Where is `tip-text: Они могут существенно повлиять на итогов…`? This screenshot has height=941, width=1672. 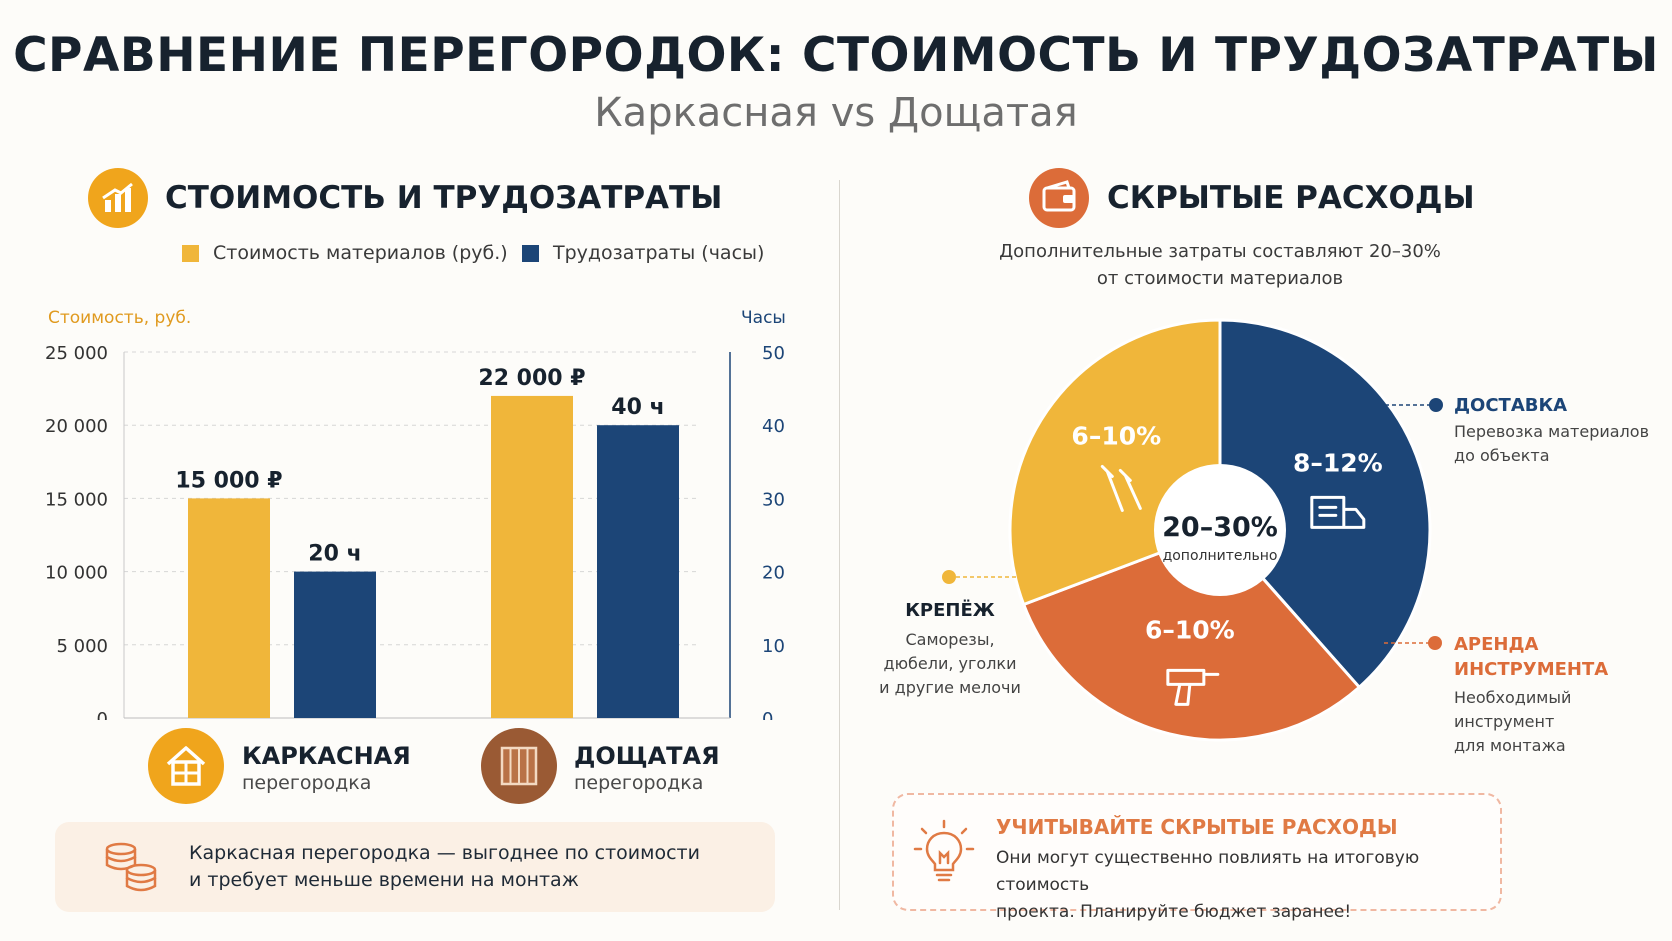 tip-text: Они могут существенно повлиять на итогов… is located at coordinates (1248, 885).